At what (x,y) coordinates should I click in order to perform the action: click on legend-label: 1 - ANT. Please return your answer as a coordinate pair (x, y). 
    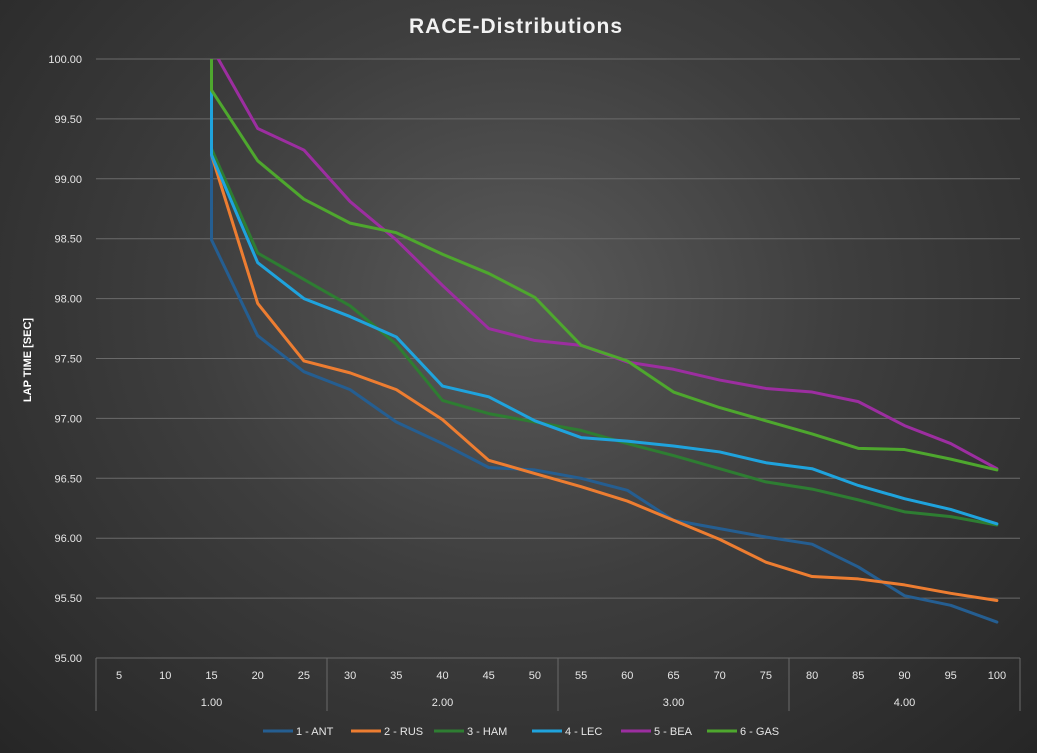
    Looking at the image, I should click on (315, 732).